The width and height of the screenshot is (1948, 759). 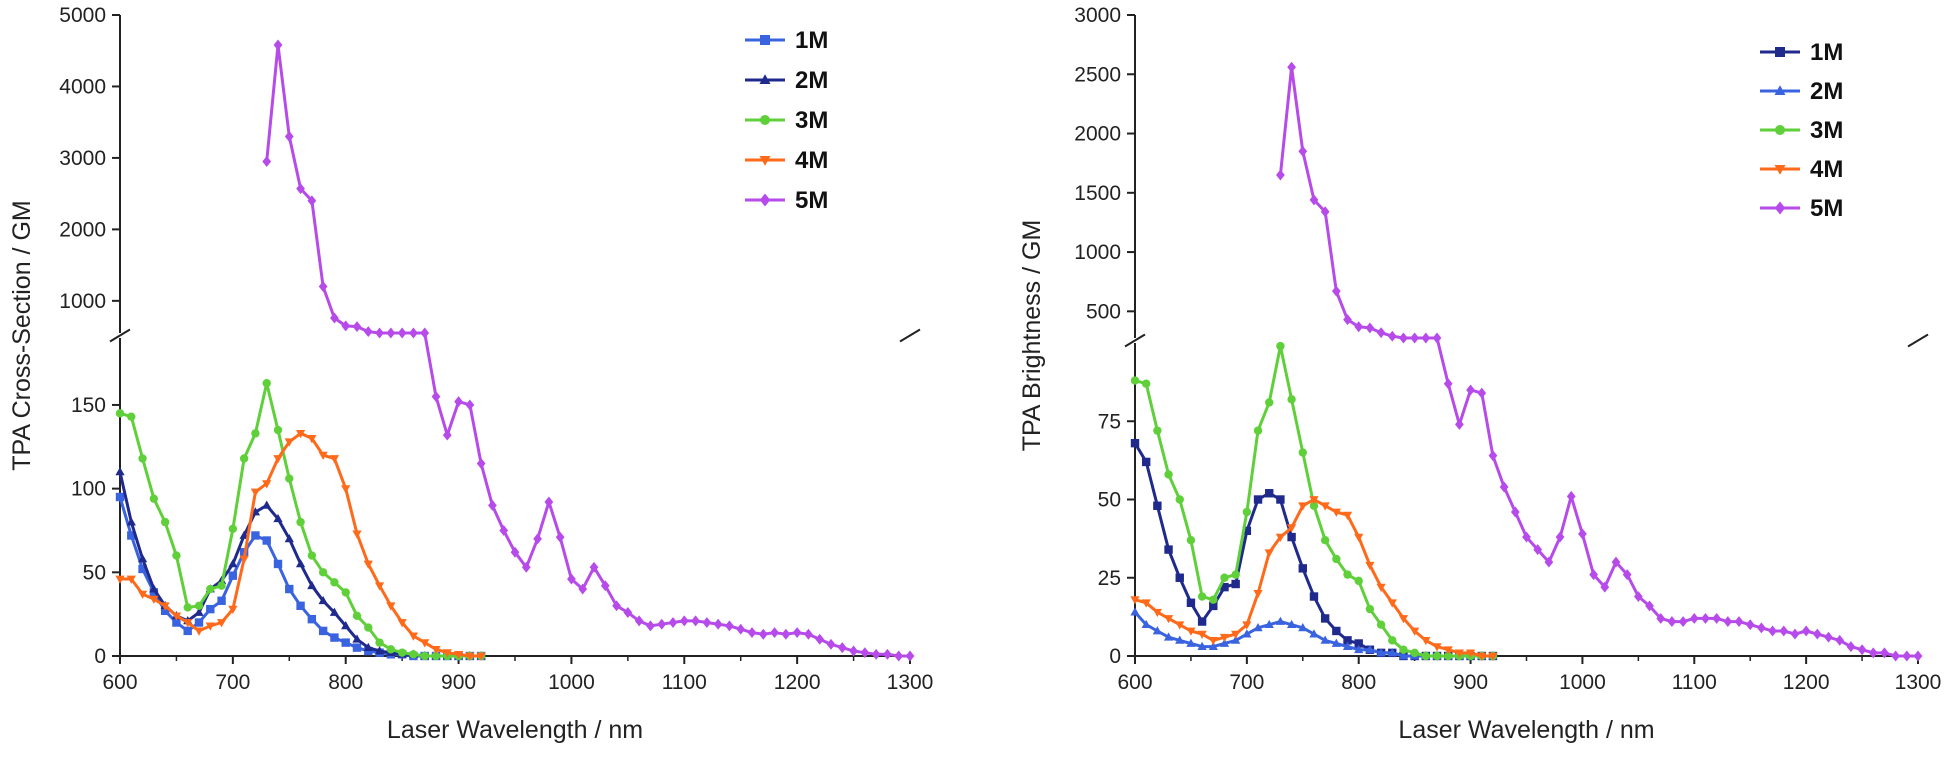 I want to click on legend-label: 1M, so click(x=811, y=40).